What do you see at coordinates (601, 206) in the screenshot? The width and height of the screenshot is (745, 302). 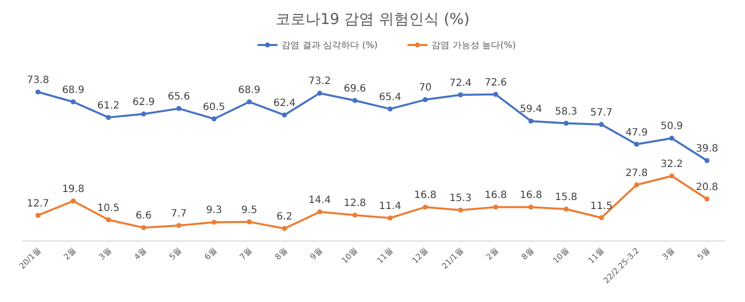 I see `data-label: 11.5` at bounding box center [601, 206].